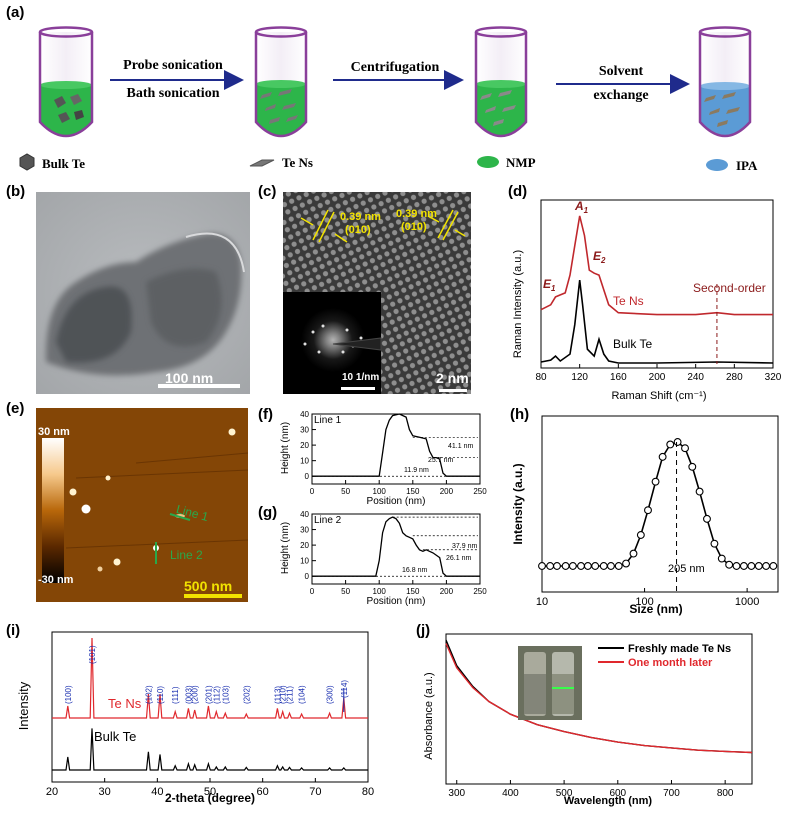  Describe the element at coordinates (396, 601) in the screenshot. I see `g-xlabel: Position (nm)` at that location.